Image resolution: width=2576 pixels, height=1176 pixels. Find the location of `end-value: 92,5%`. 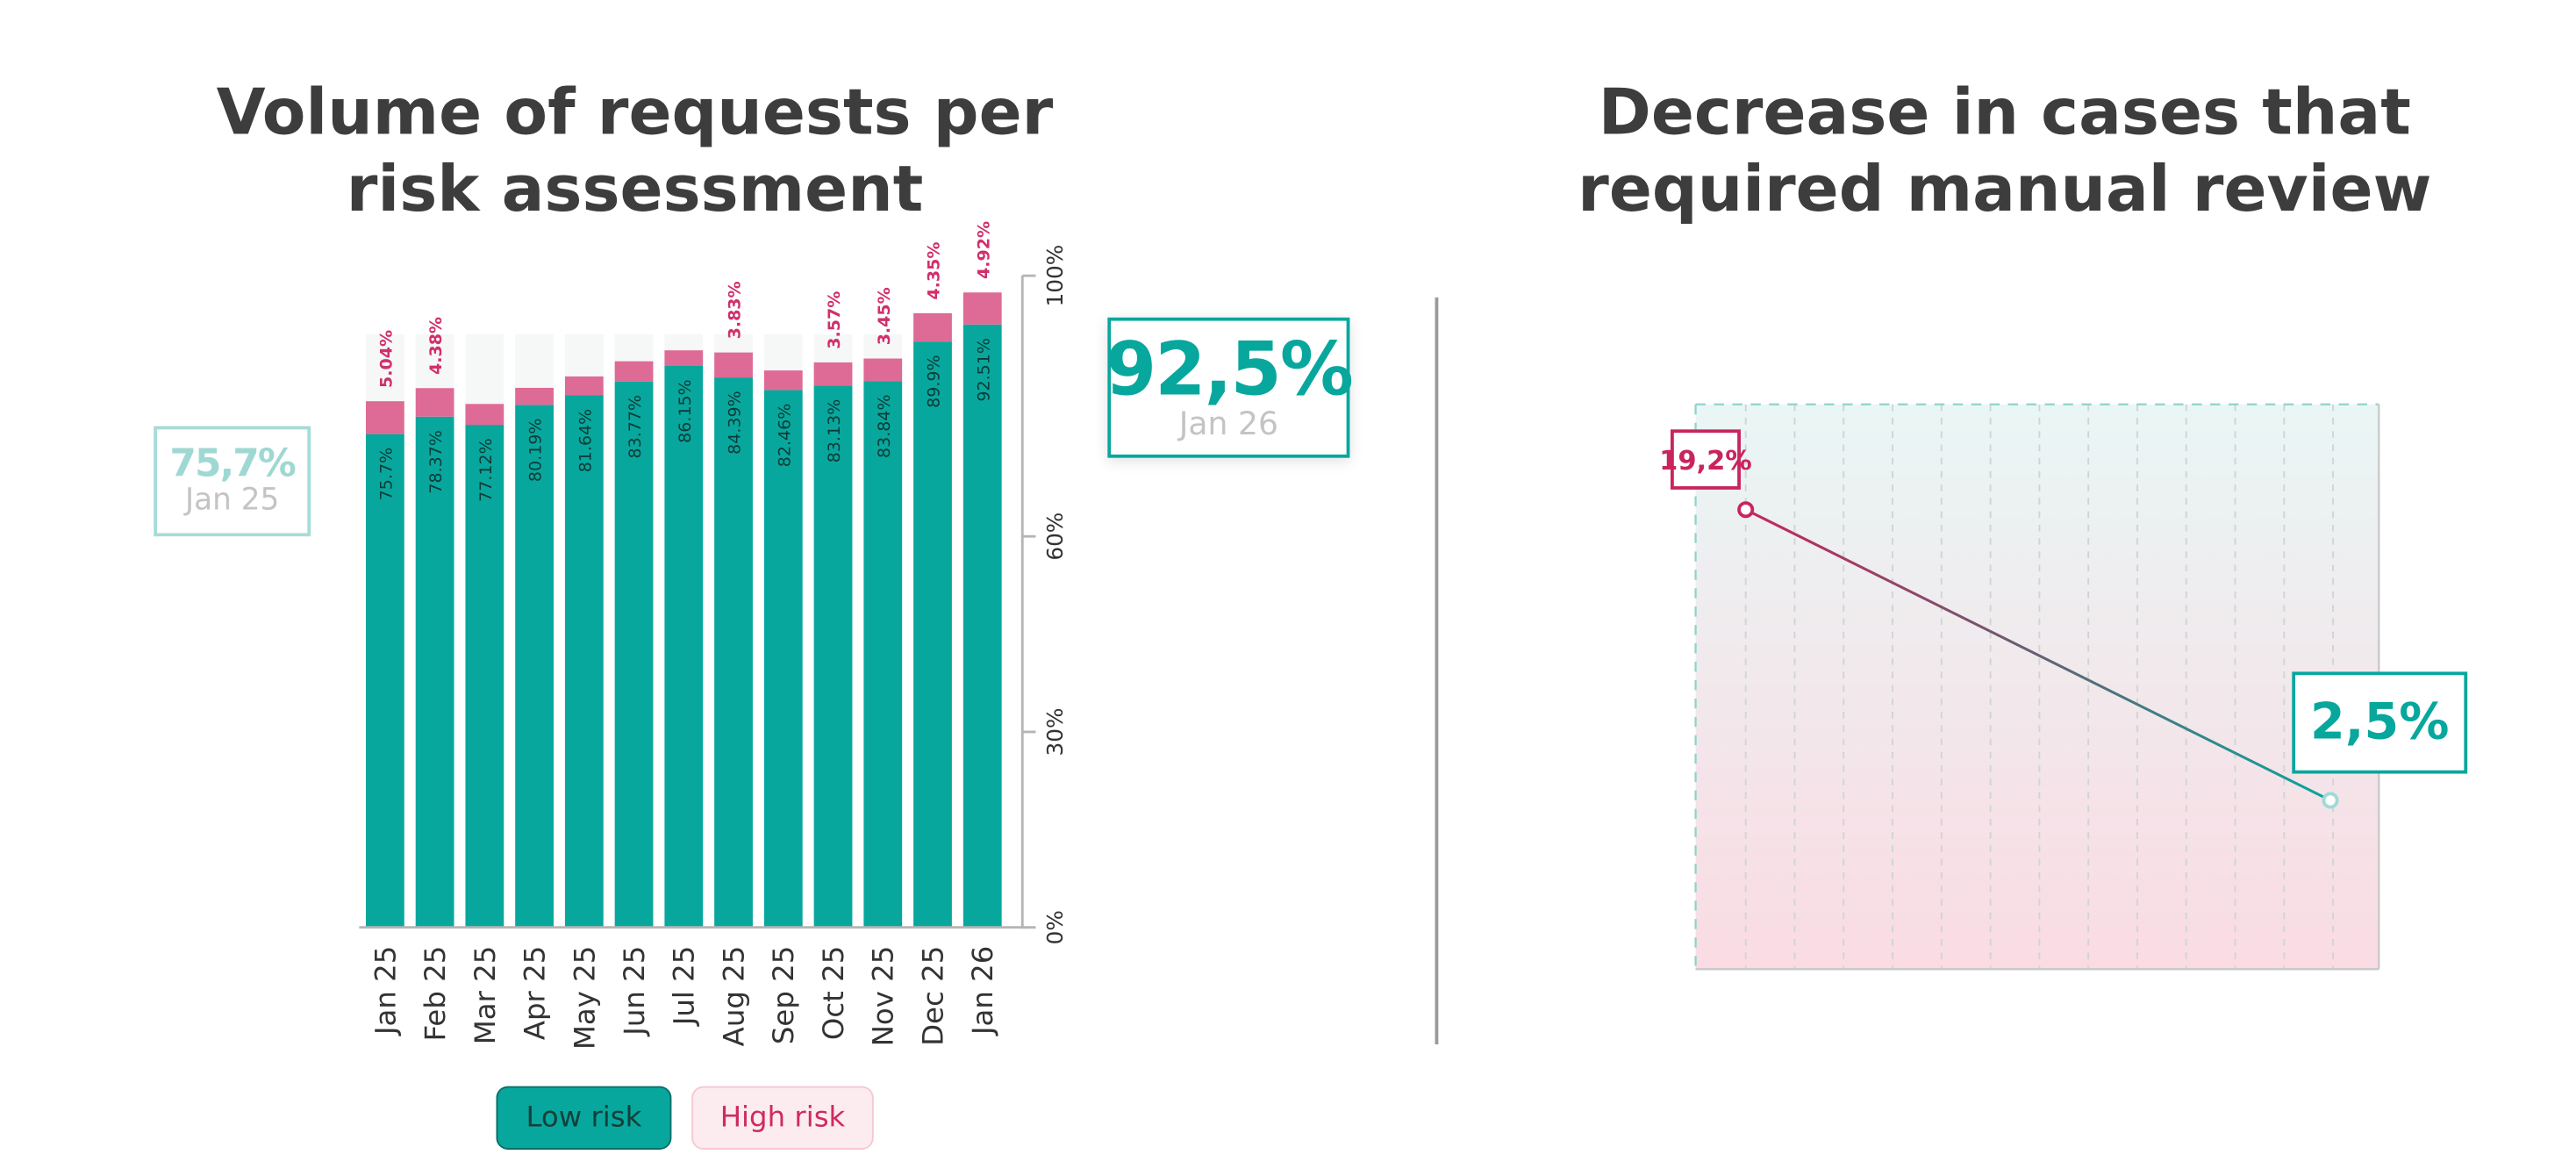

end-value: 92,5% is located at coordinates (1229, 369).